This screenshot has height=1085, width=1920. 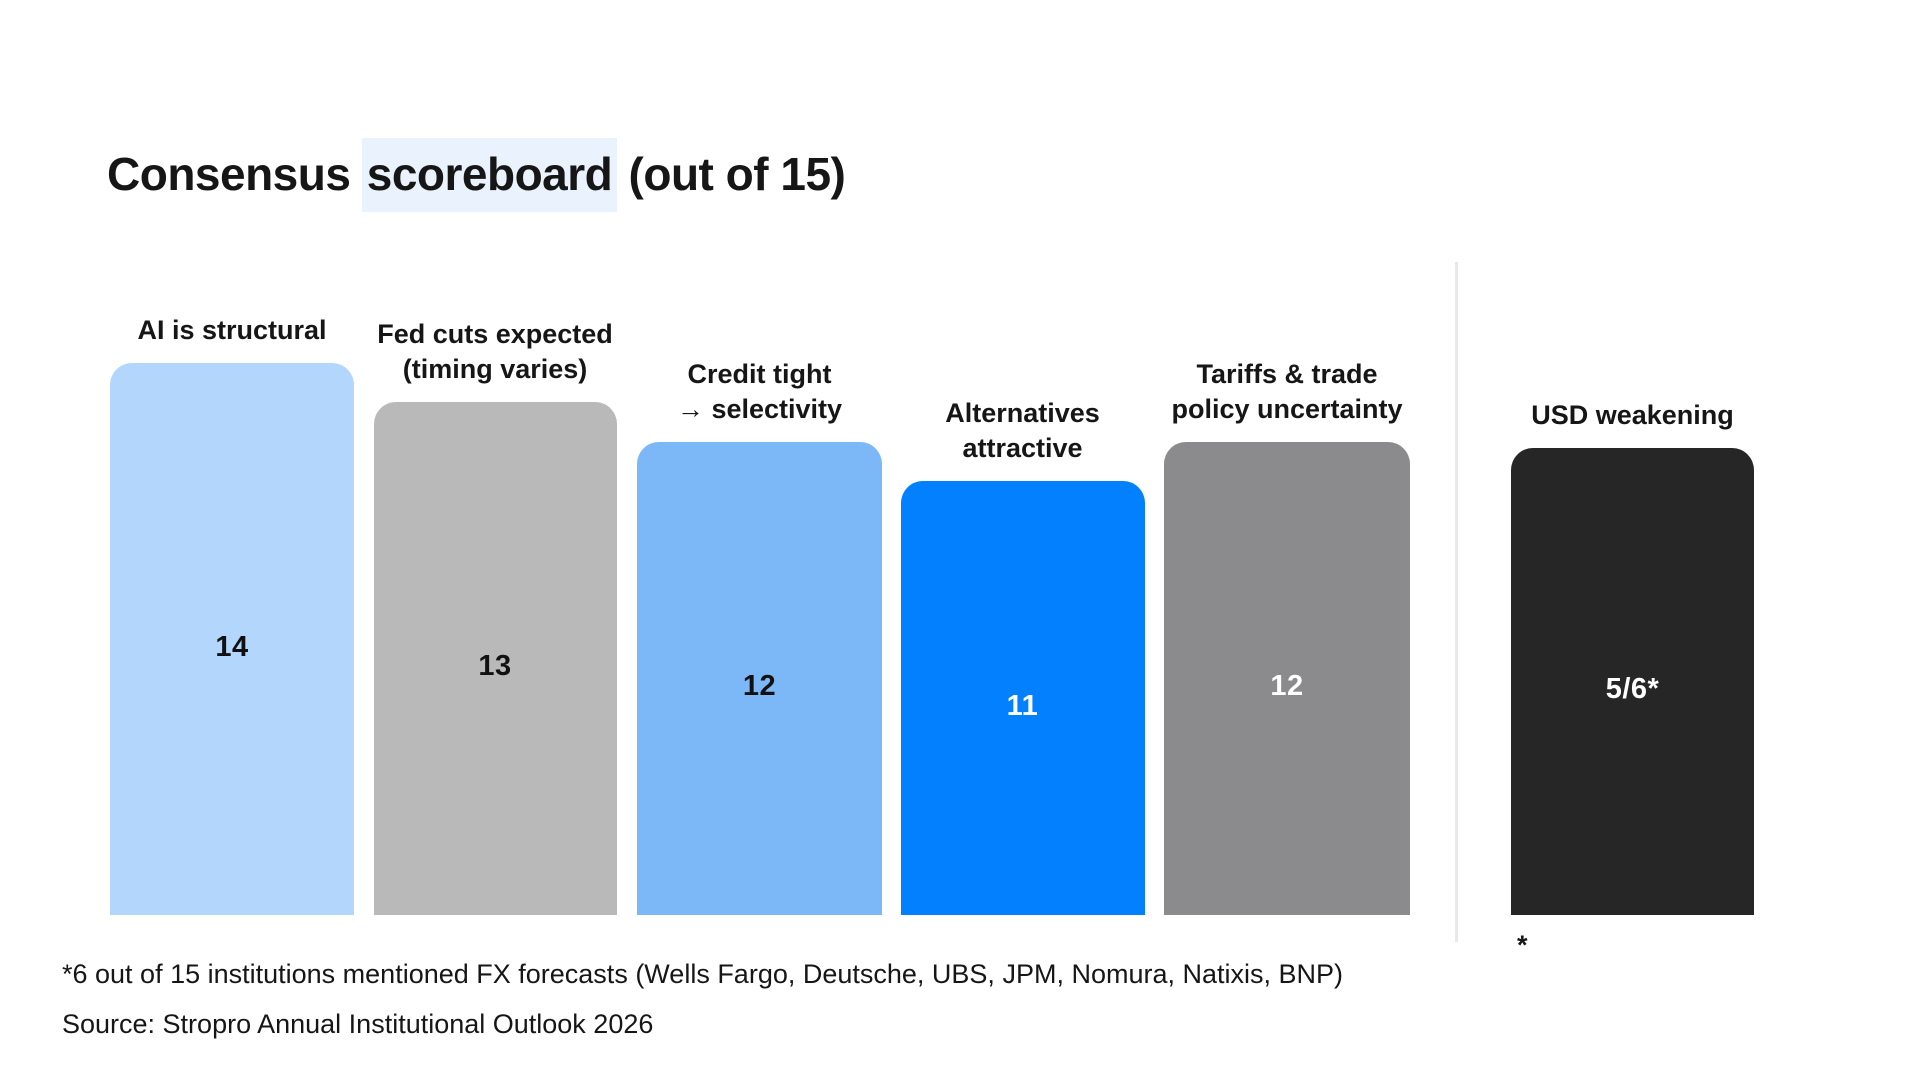 I want to click on bar-category-label-usd-weakening: USD weakening, so click(x=1632, y=415).